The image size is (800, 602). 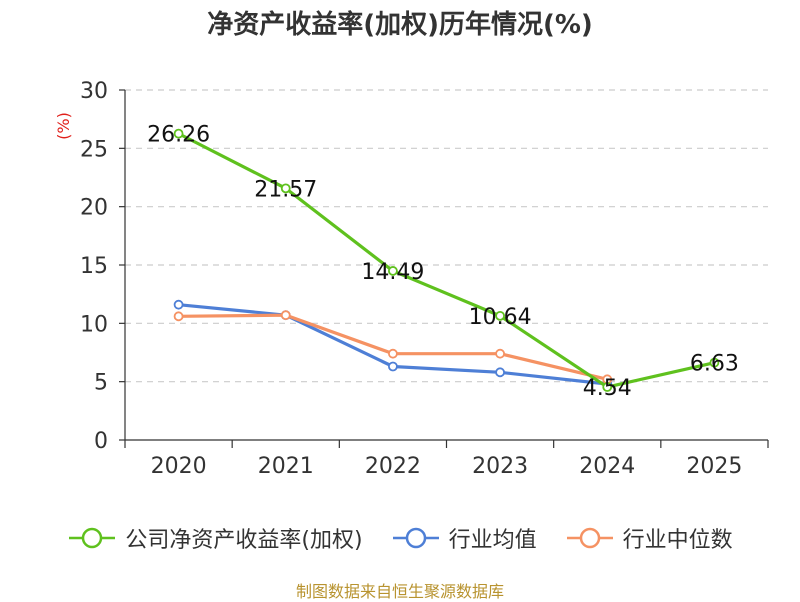 I want to click on legend: 公司净资产收益率(加权) 行业均值 行业中位数, so click(x=400, y=538).